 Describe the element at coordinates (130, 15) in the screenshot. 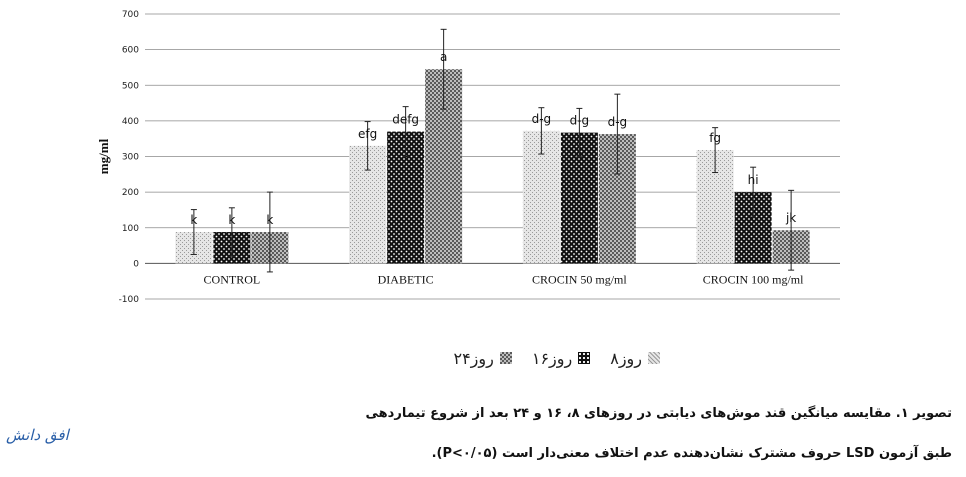

I see `y-tick-label: 700` at that location.